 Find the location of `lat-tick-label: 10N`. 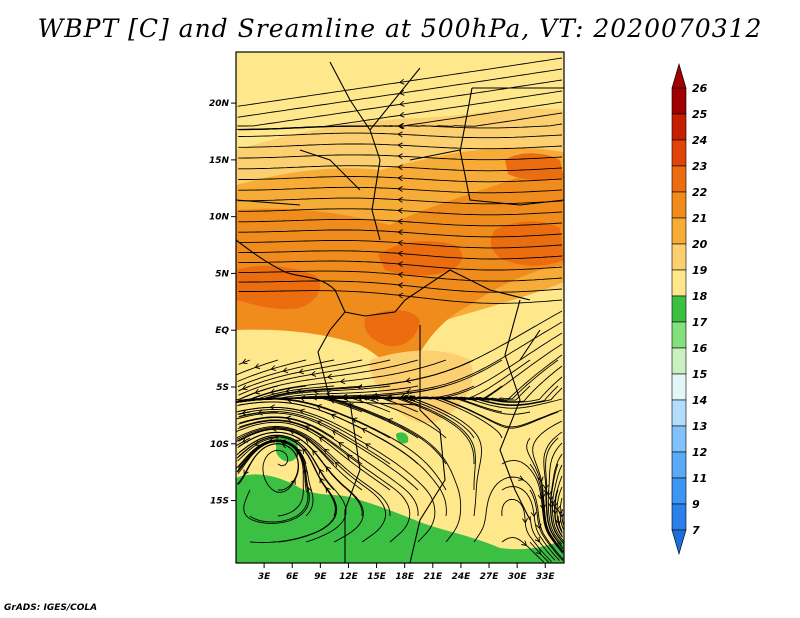

lat-tick-label: 10N is located at coordinates (219, 218).